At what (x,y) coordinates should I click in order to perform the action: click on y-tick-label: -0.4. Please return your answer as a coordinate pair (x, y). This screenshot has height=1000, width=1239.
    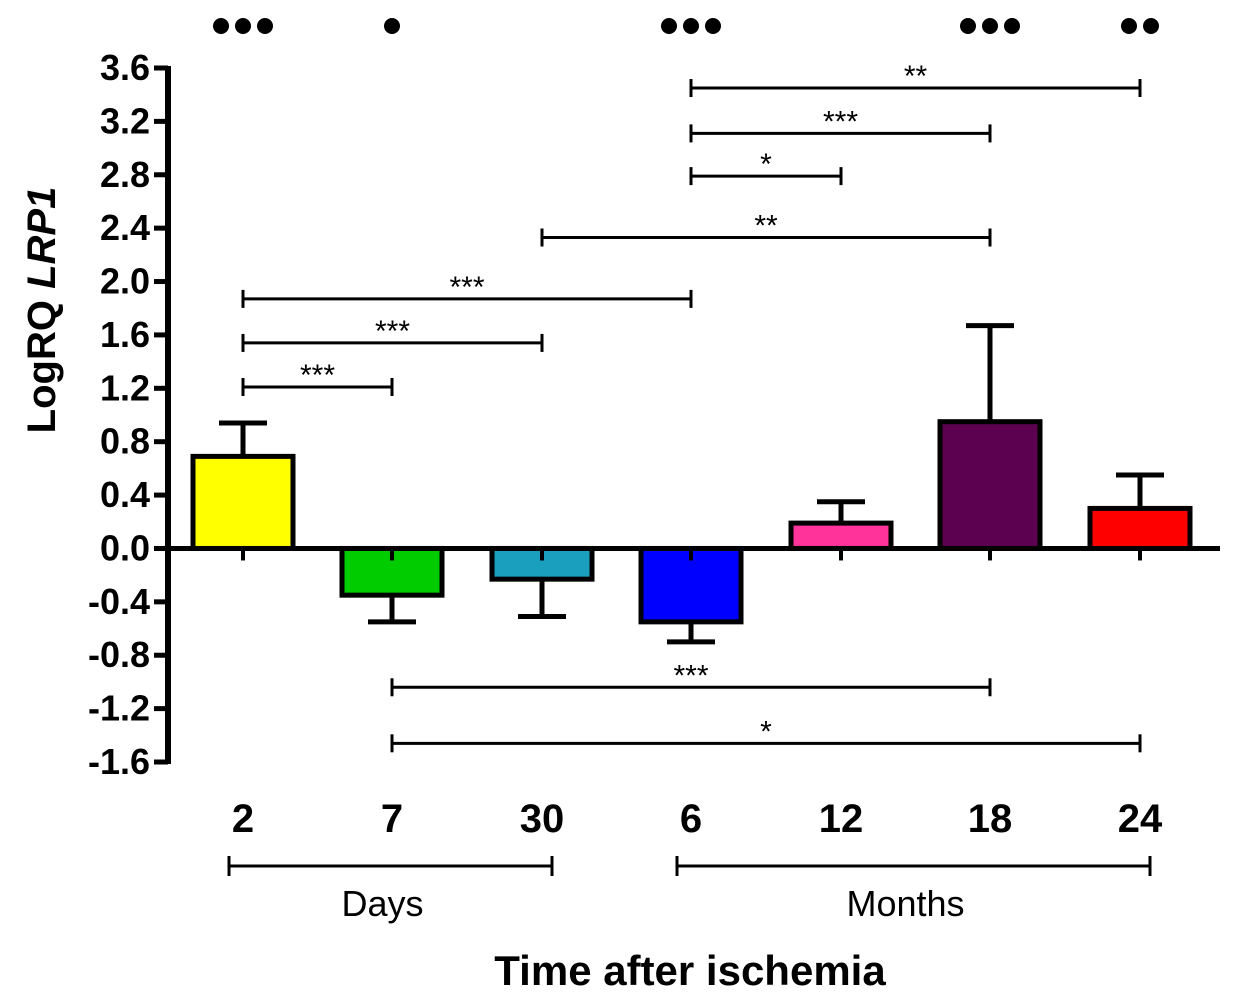
    Looking at the image, I should click on (119, 601).